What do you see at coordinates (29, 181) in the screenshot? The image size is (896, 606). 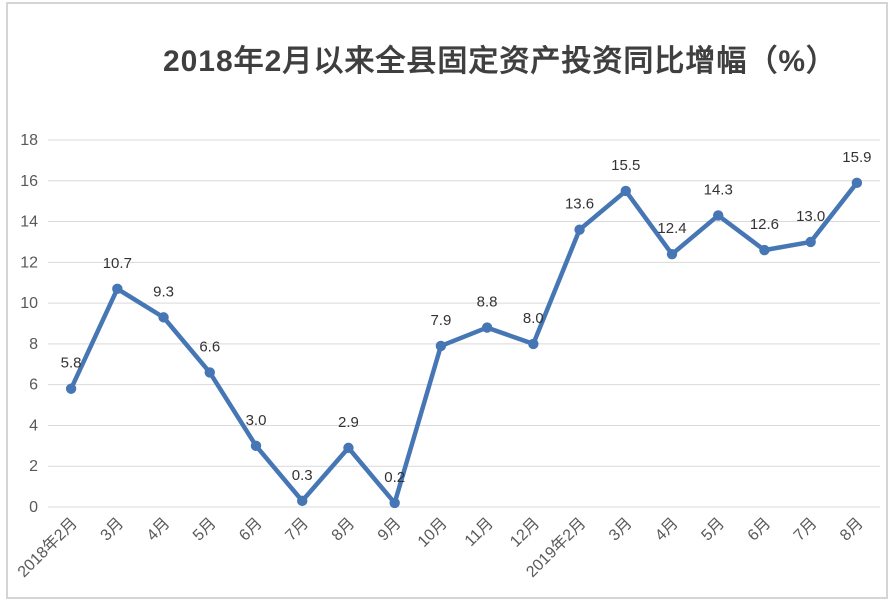 I see `y-axis-label: 16` at bounding box center [29, 181].